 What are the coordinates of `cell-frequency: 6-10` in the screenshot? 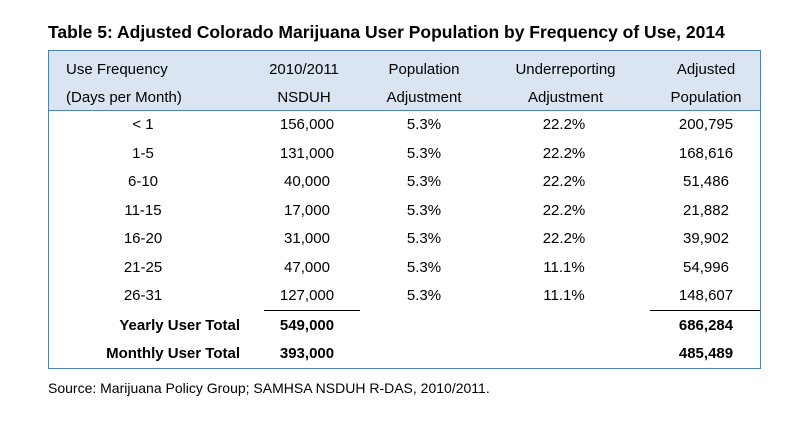 It's located at (143, 181).